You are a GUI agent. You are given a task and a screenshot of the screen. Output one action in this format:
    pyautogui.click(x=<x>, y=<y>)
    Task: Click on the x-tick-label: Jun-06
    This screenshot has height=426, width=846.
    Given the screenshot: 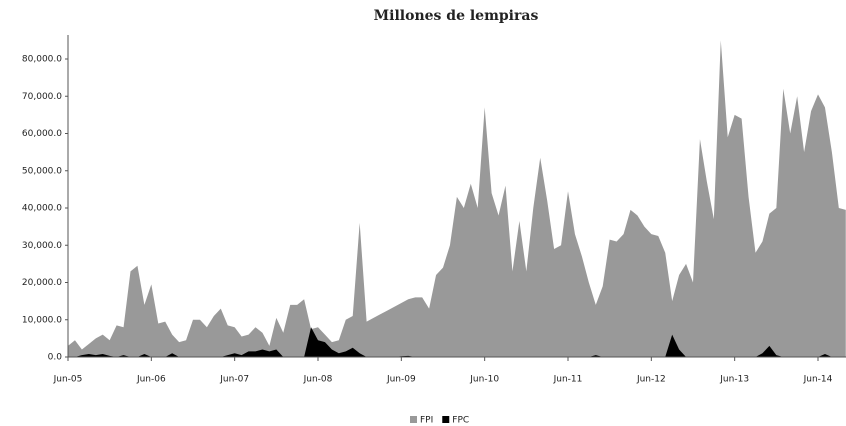 What is the action you would take?
    pyautogui.click(x=151, y=380)
    